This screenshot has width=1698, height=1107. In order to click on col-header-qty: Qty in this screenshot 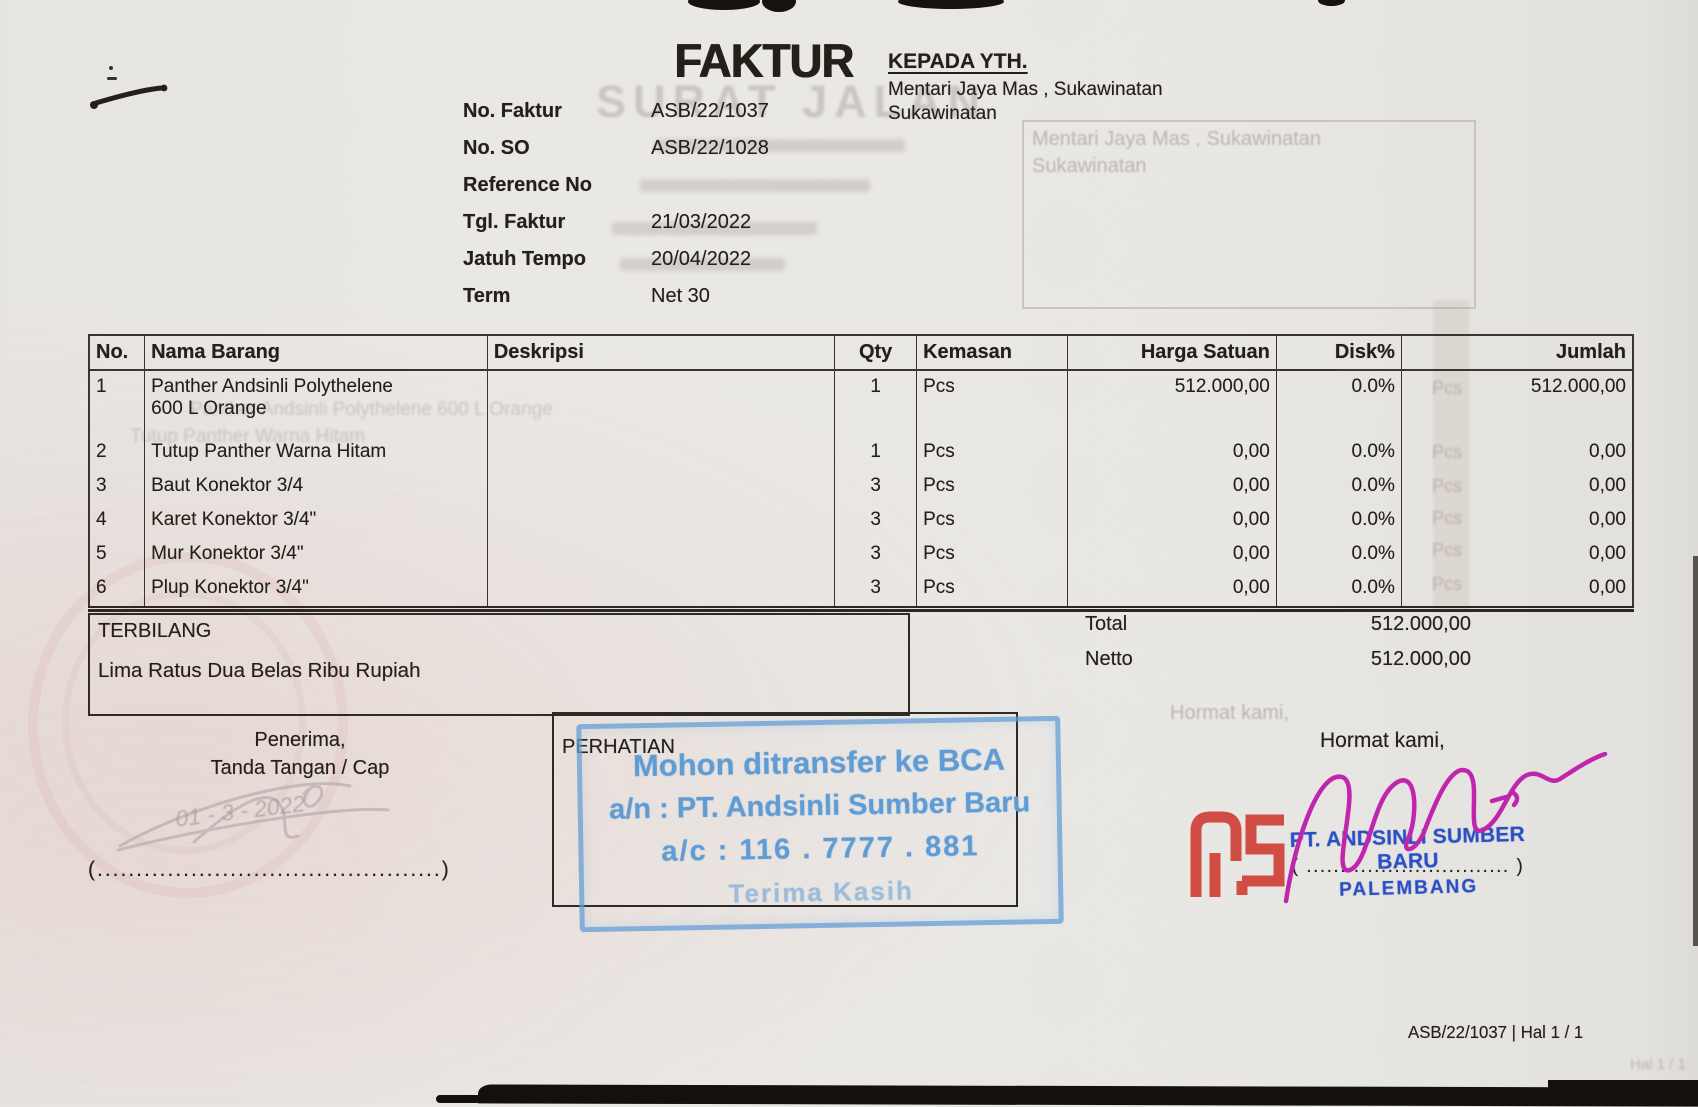, I will do `click(876, 352)`.